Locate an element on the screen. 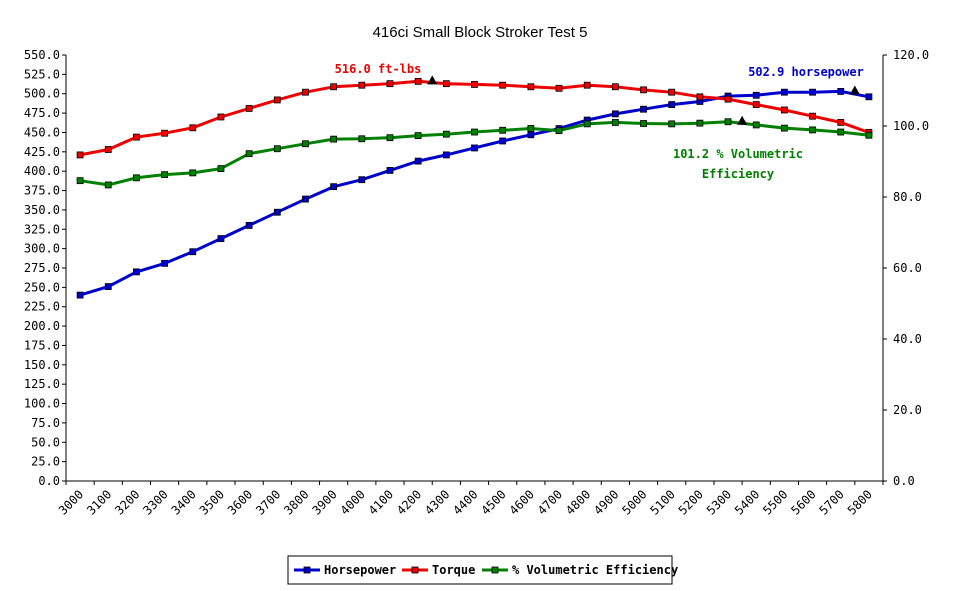 This screenshot has height=591, width=961. y-left-tick-label: 50.0 is located at coordinates (45, 442).